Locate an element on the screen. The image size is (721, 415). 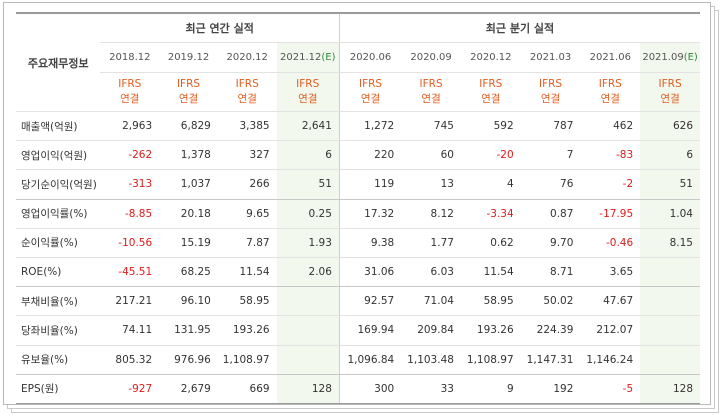
table-row: 당기순이익(억원) -313 1,037 266 51 119 13 4 76 -2 51 is located at coordinates (358, 184).